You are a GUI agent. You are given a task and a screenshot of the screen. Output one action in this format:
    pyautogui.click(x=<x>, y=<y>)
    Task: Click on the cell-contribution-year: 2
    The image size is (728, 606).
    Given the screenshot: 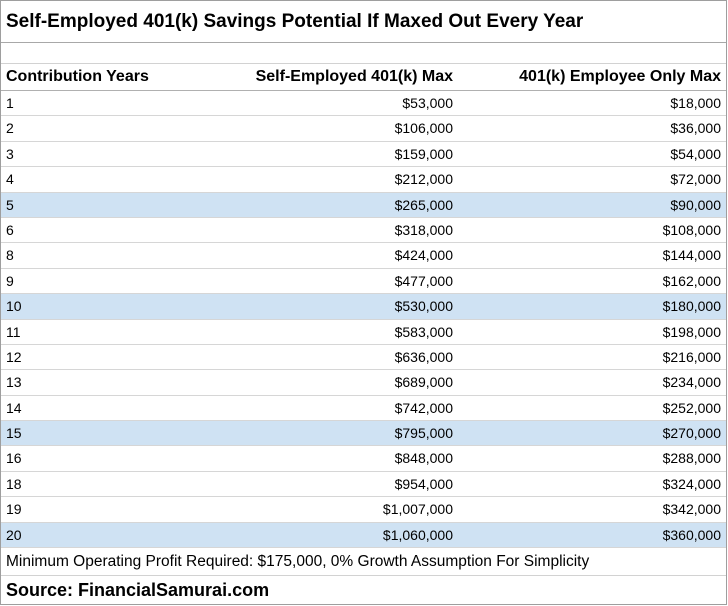 What is the action you would take?
    pyautogui.click(x=10, y=128)
    